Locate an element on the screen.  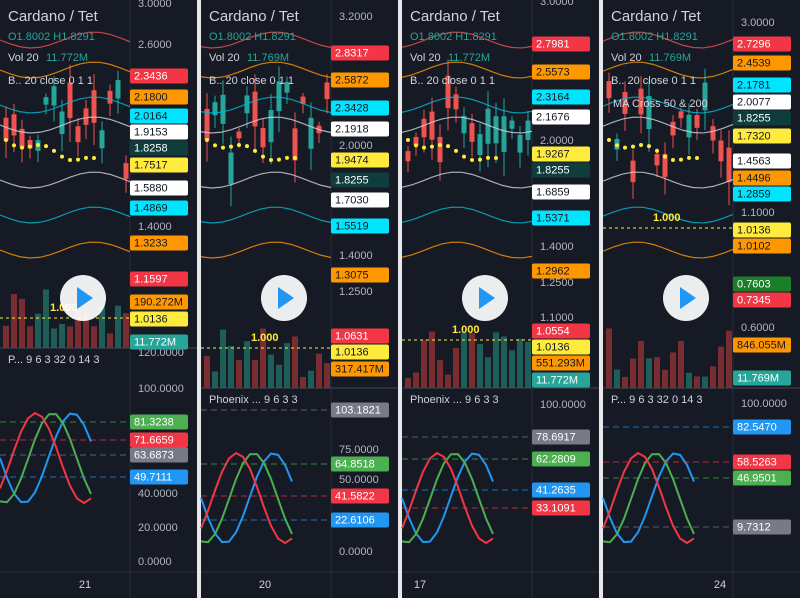
price-tag-text: 2.3164 is located at coordinates (553, 97).